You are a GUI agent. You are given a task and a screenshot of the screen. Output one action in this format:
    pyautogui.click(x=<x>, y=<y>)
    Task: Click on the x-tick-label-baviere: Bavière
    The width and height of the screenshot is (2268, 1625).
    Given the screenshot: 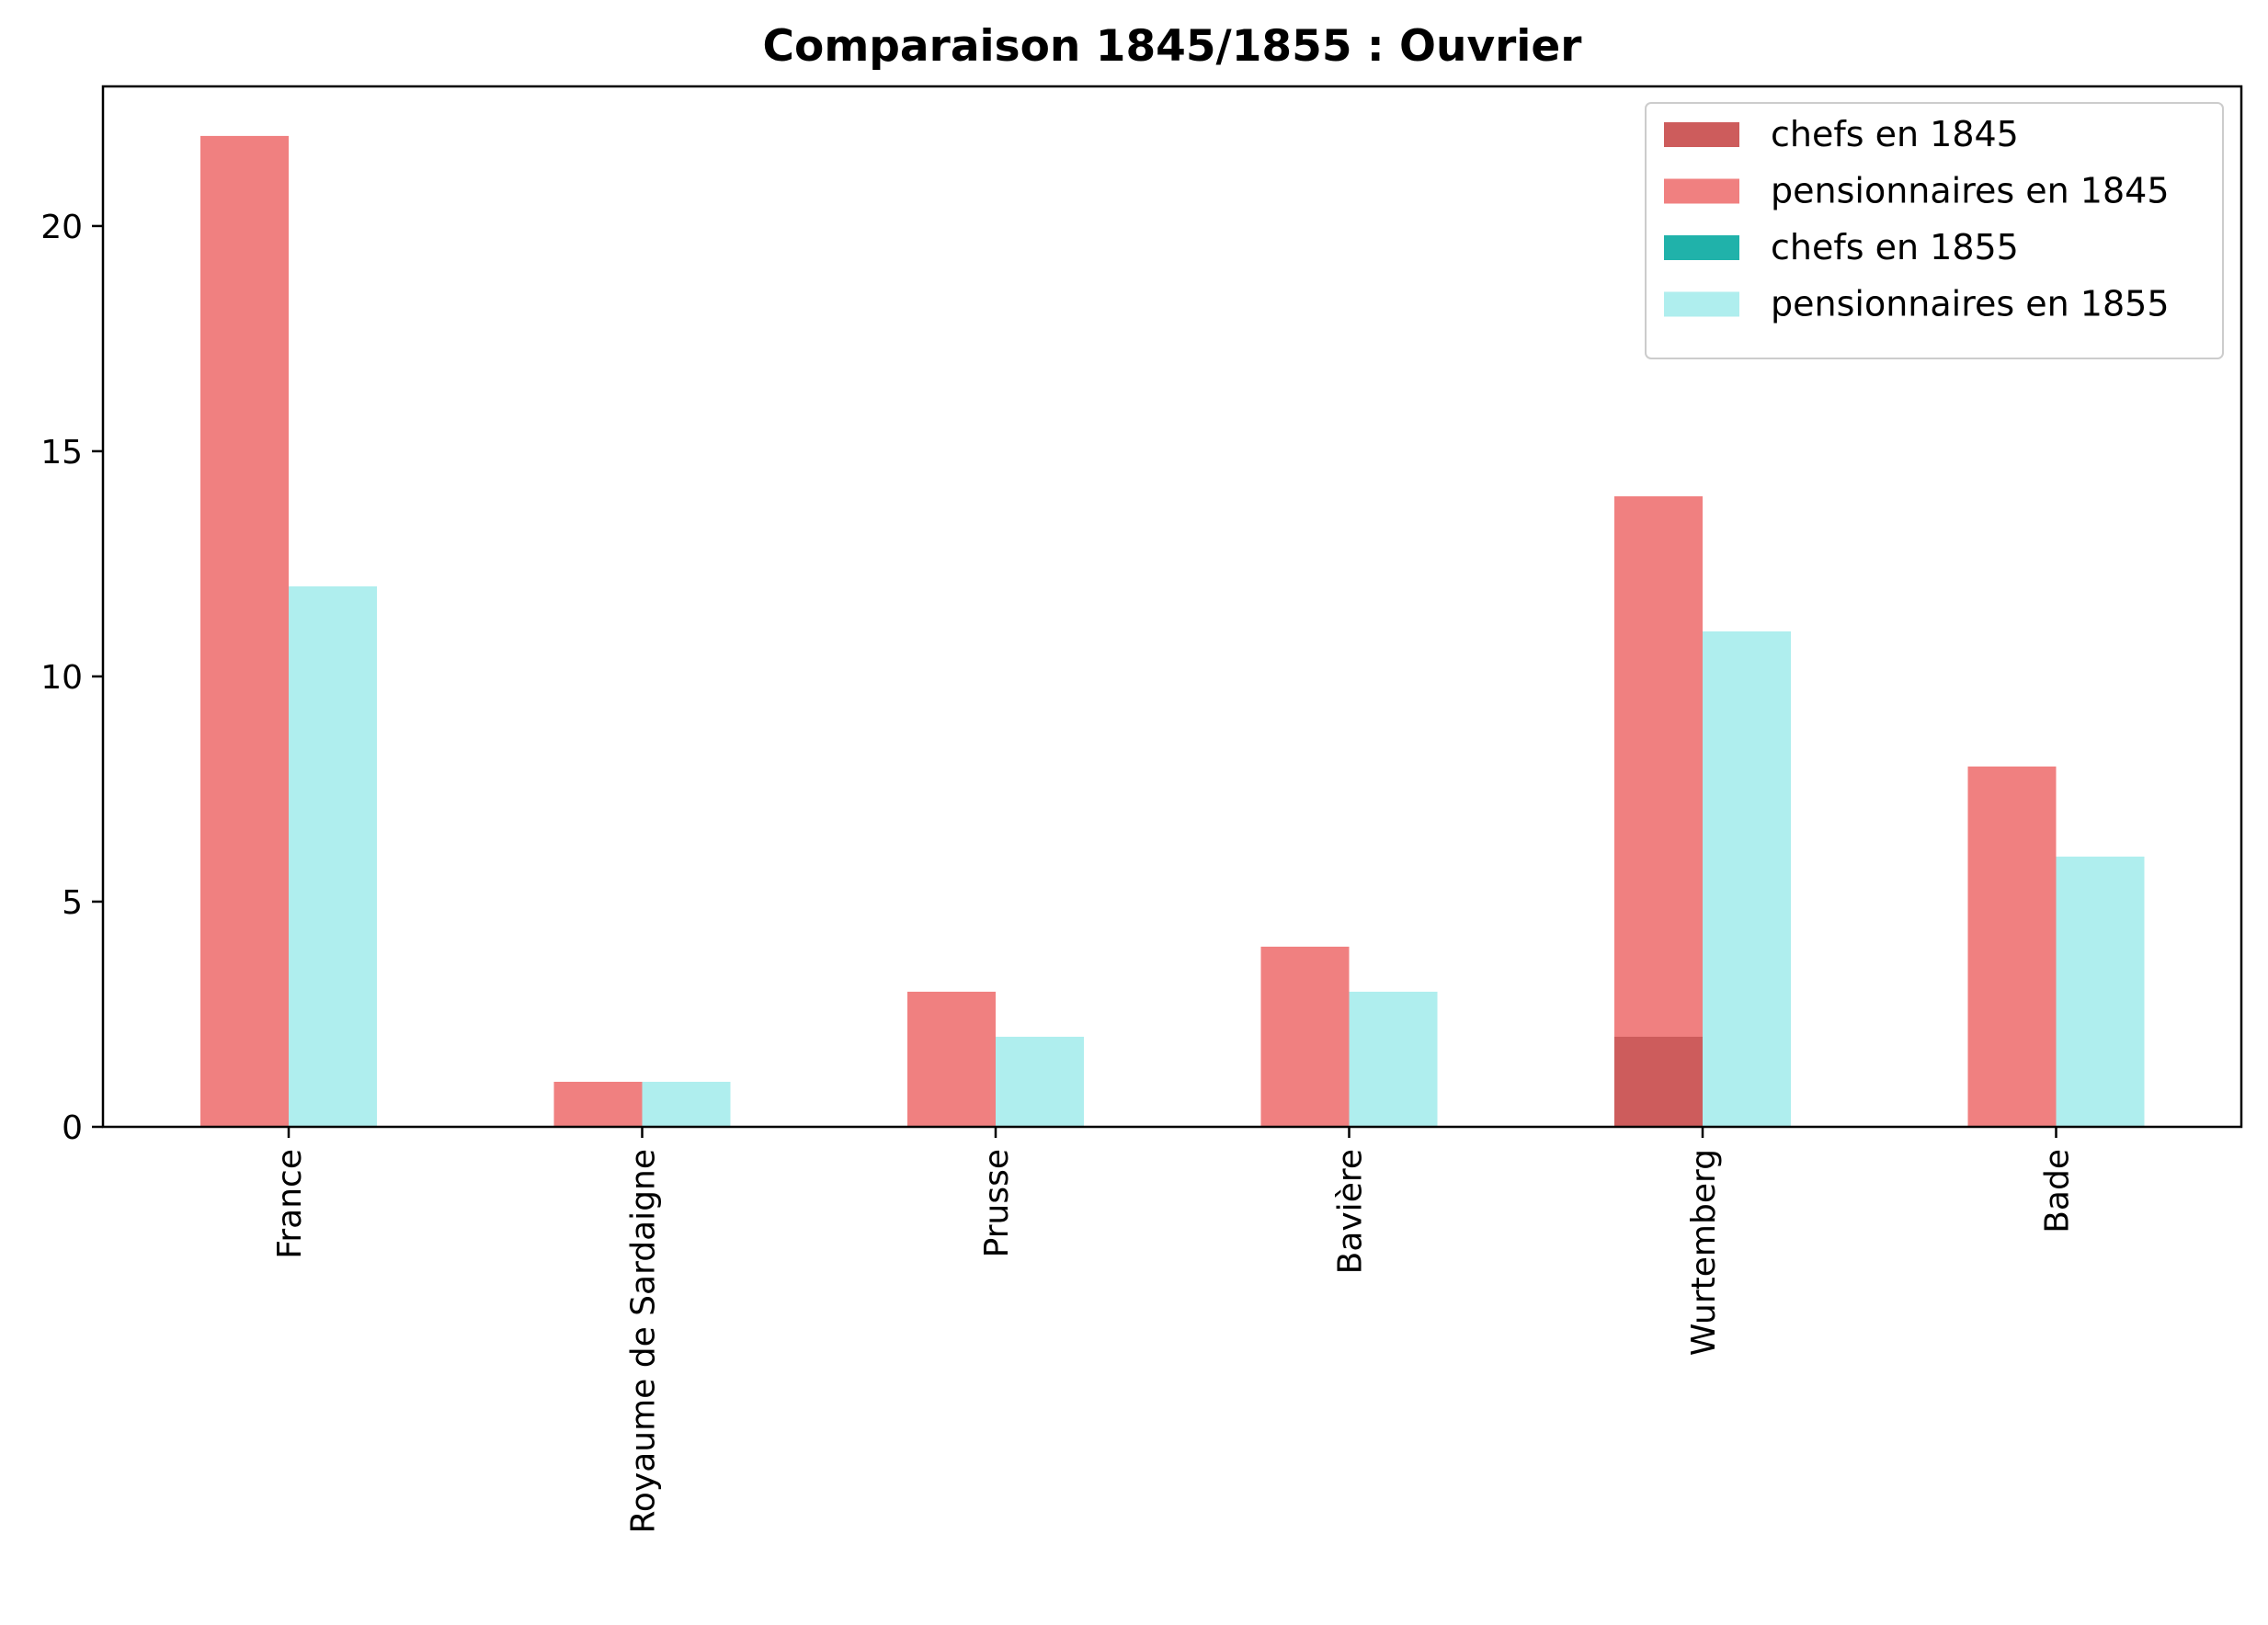 What is the action you would take?
    pyautogui.click(x=1351, y=1211)
    